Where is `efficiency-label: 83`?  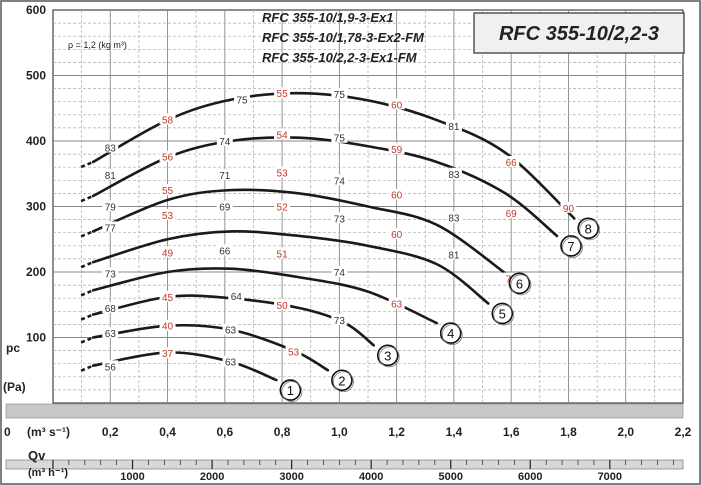
efficiency-label: 83 is located at coordinates (111, 149).